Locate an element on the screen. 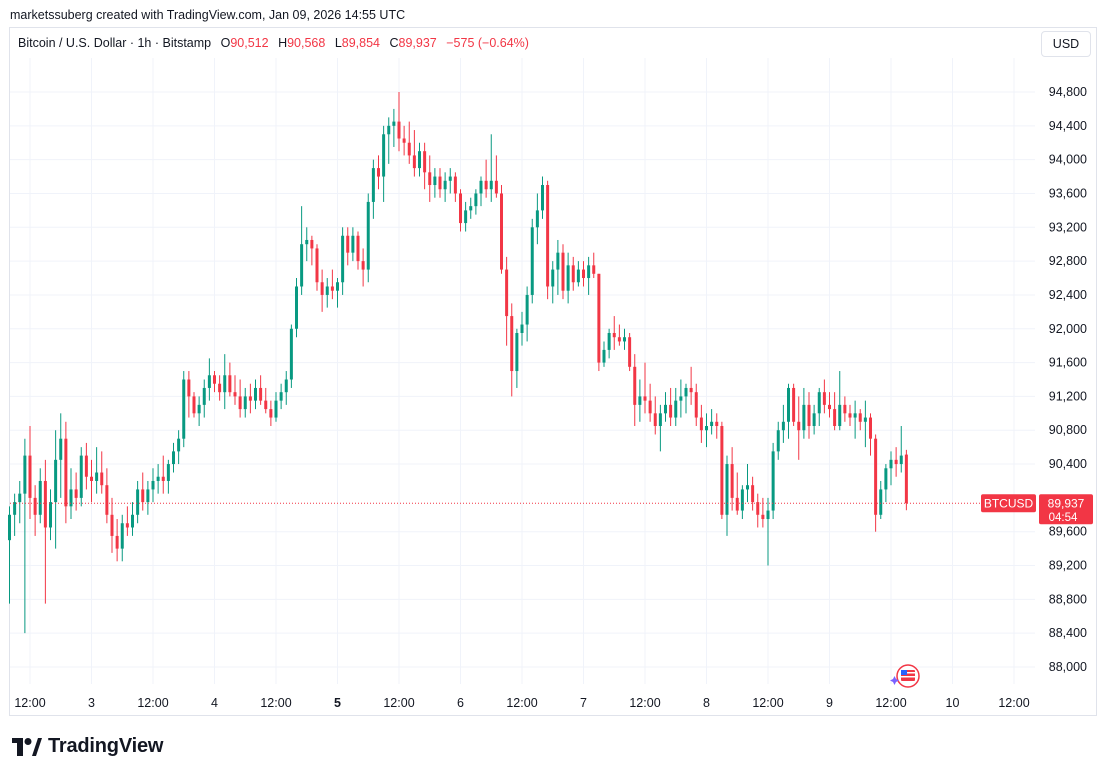 This screenshot has height=776, width=1107. tradingview-brand: TradingView is located at coordinates (87, 746).